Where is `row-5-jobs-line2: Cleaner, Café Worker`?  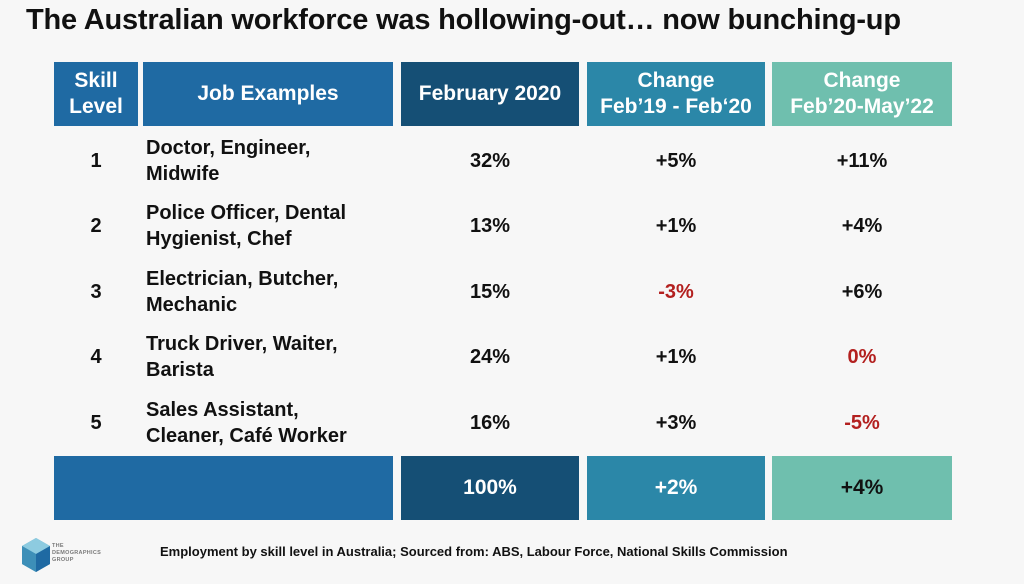
row-5-jobs-line2: Cleaner, Café Worker is located at coordinates (246, 436).